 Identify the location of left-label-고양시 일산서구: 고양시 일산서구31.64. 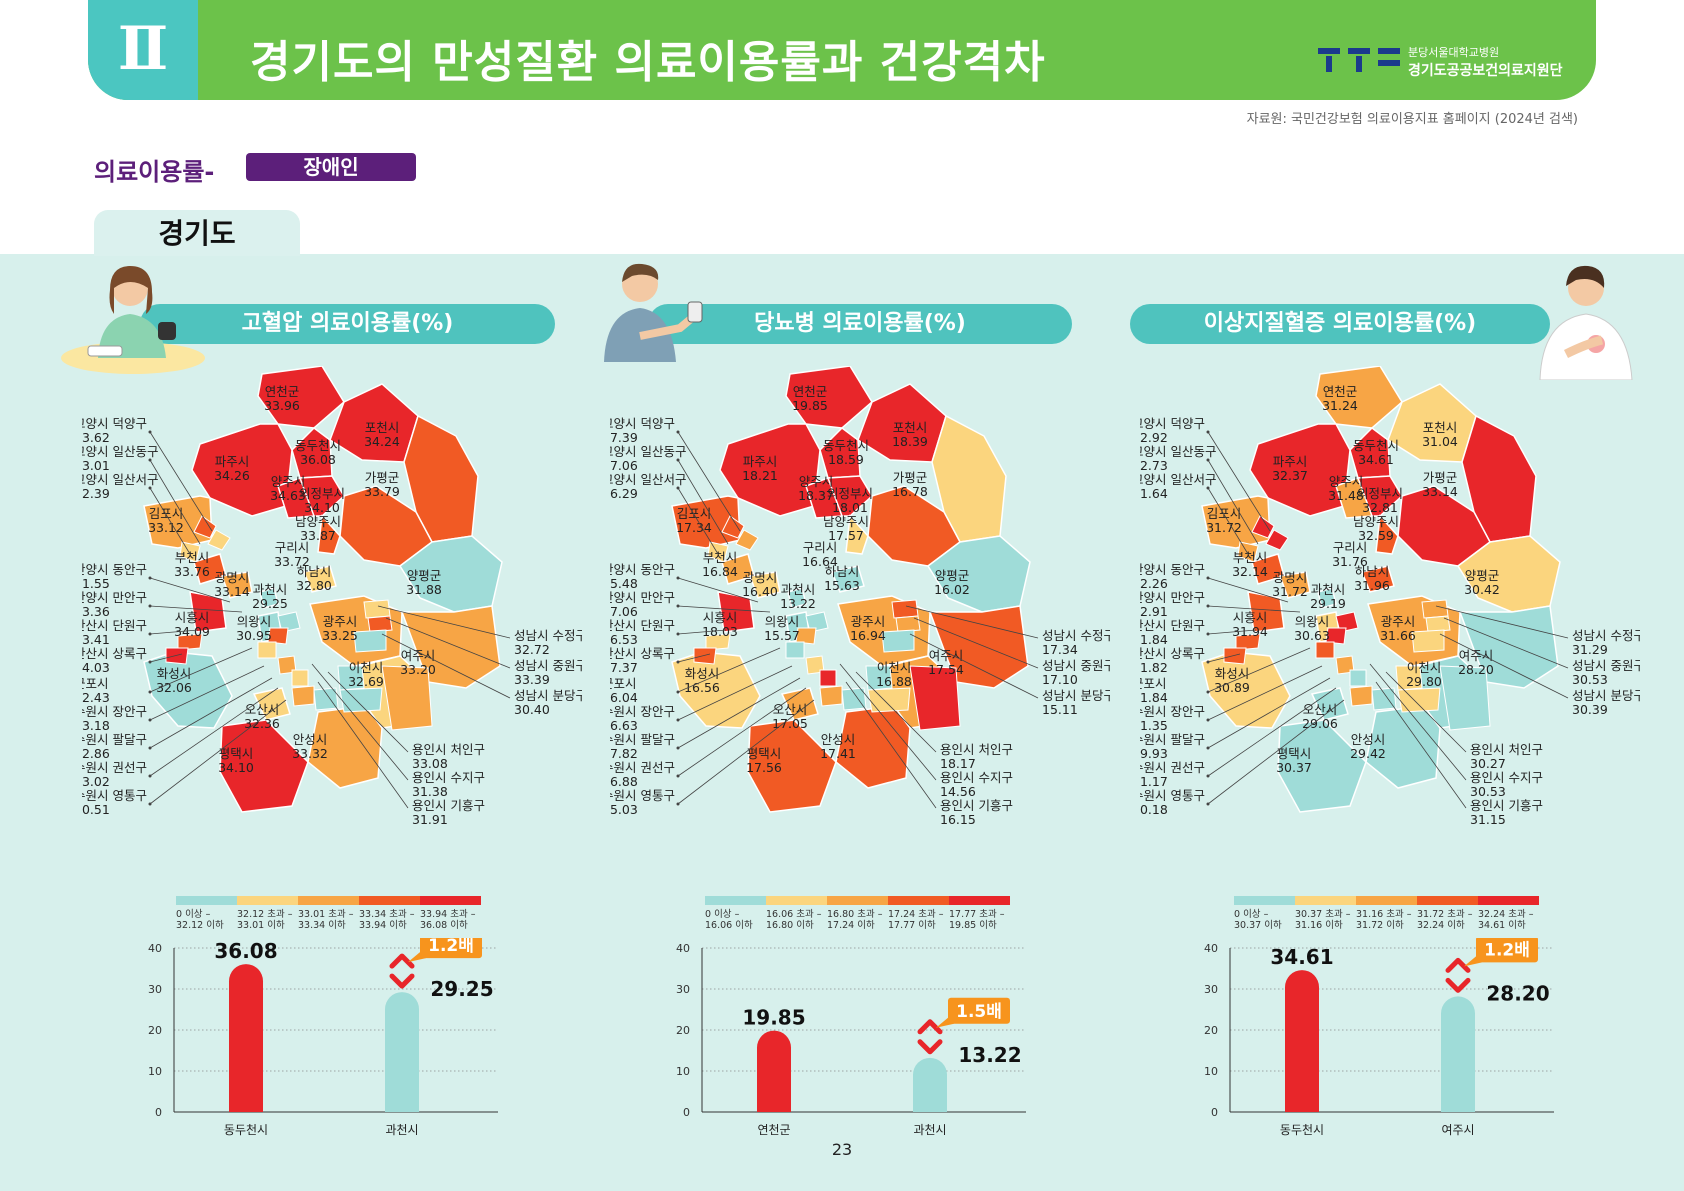
(1178, 486).